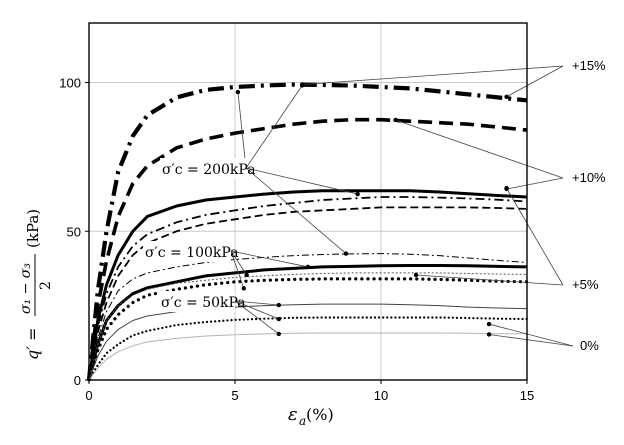  What do you see at coordinates (70, 83) in the screenshot?
I see `y-tick-label-100: 100` at bounding box center [70, 83].